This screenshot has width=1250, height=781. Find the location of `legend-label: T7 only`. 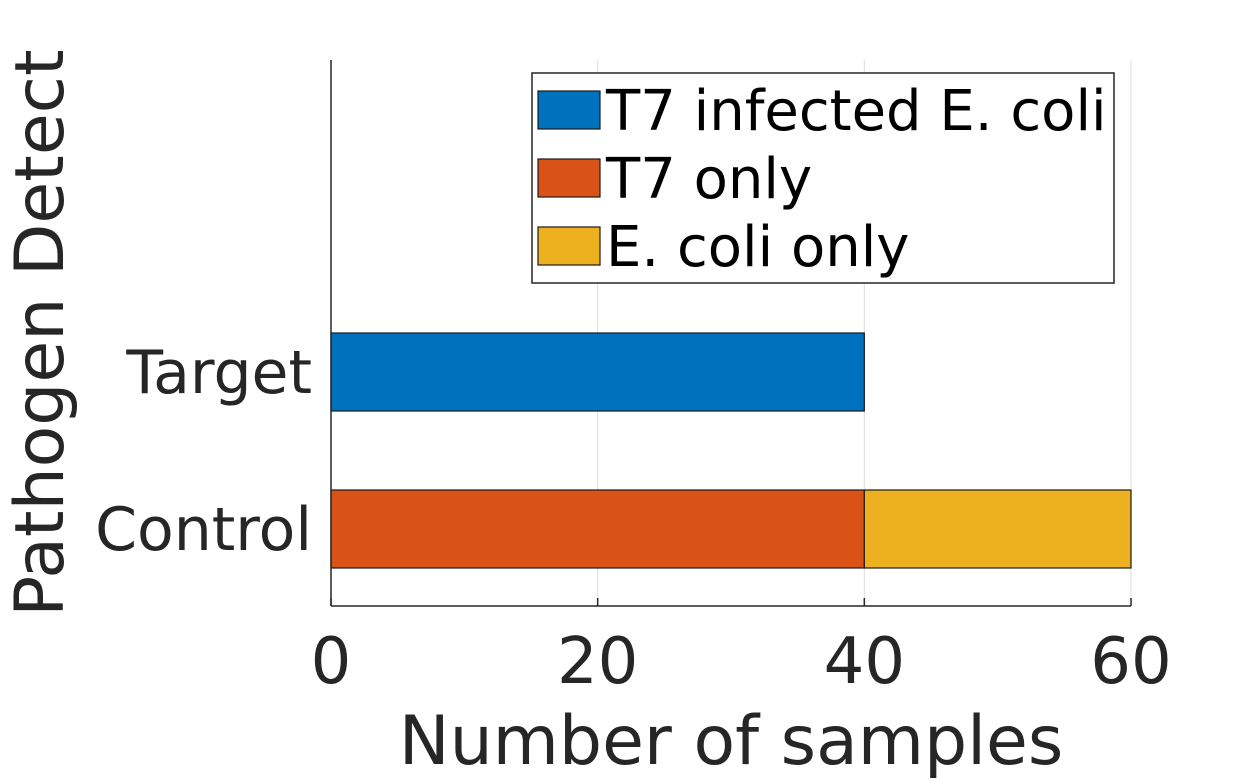

legend-label: T7 only is located at coordinates (708, 179).